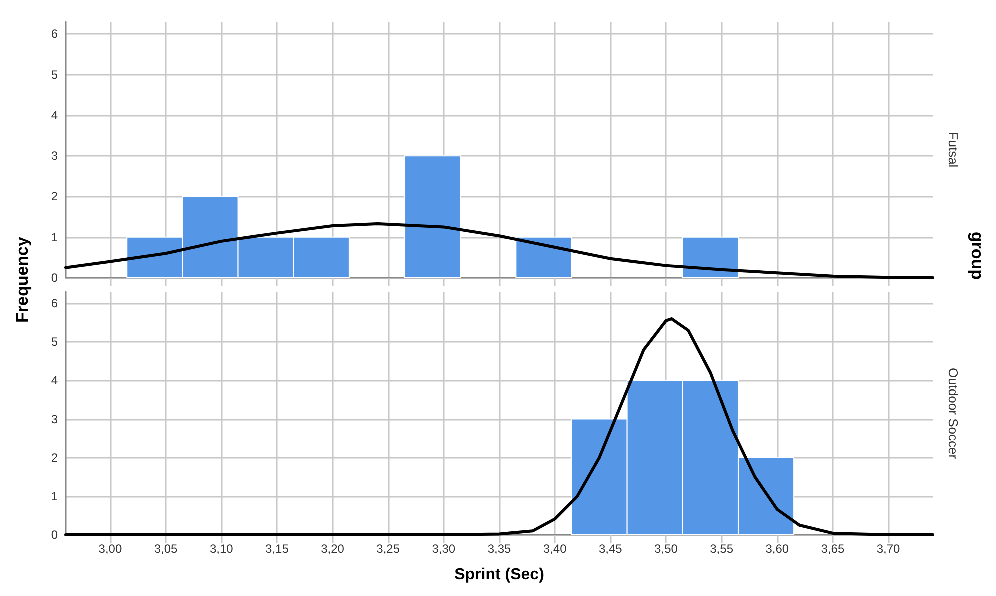 This screenshot has width=996, height=596. Describe the element at coordinates (222, 549) in the screenshot. I see `x-tick-label: 3,10` at that location.